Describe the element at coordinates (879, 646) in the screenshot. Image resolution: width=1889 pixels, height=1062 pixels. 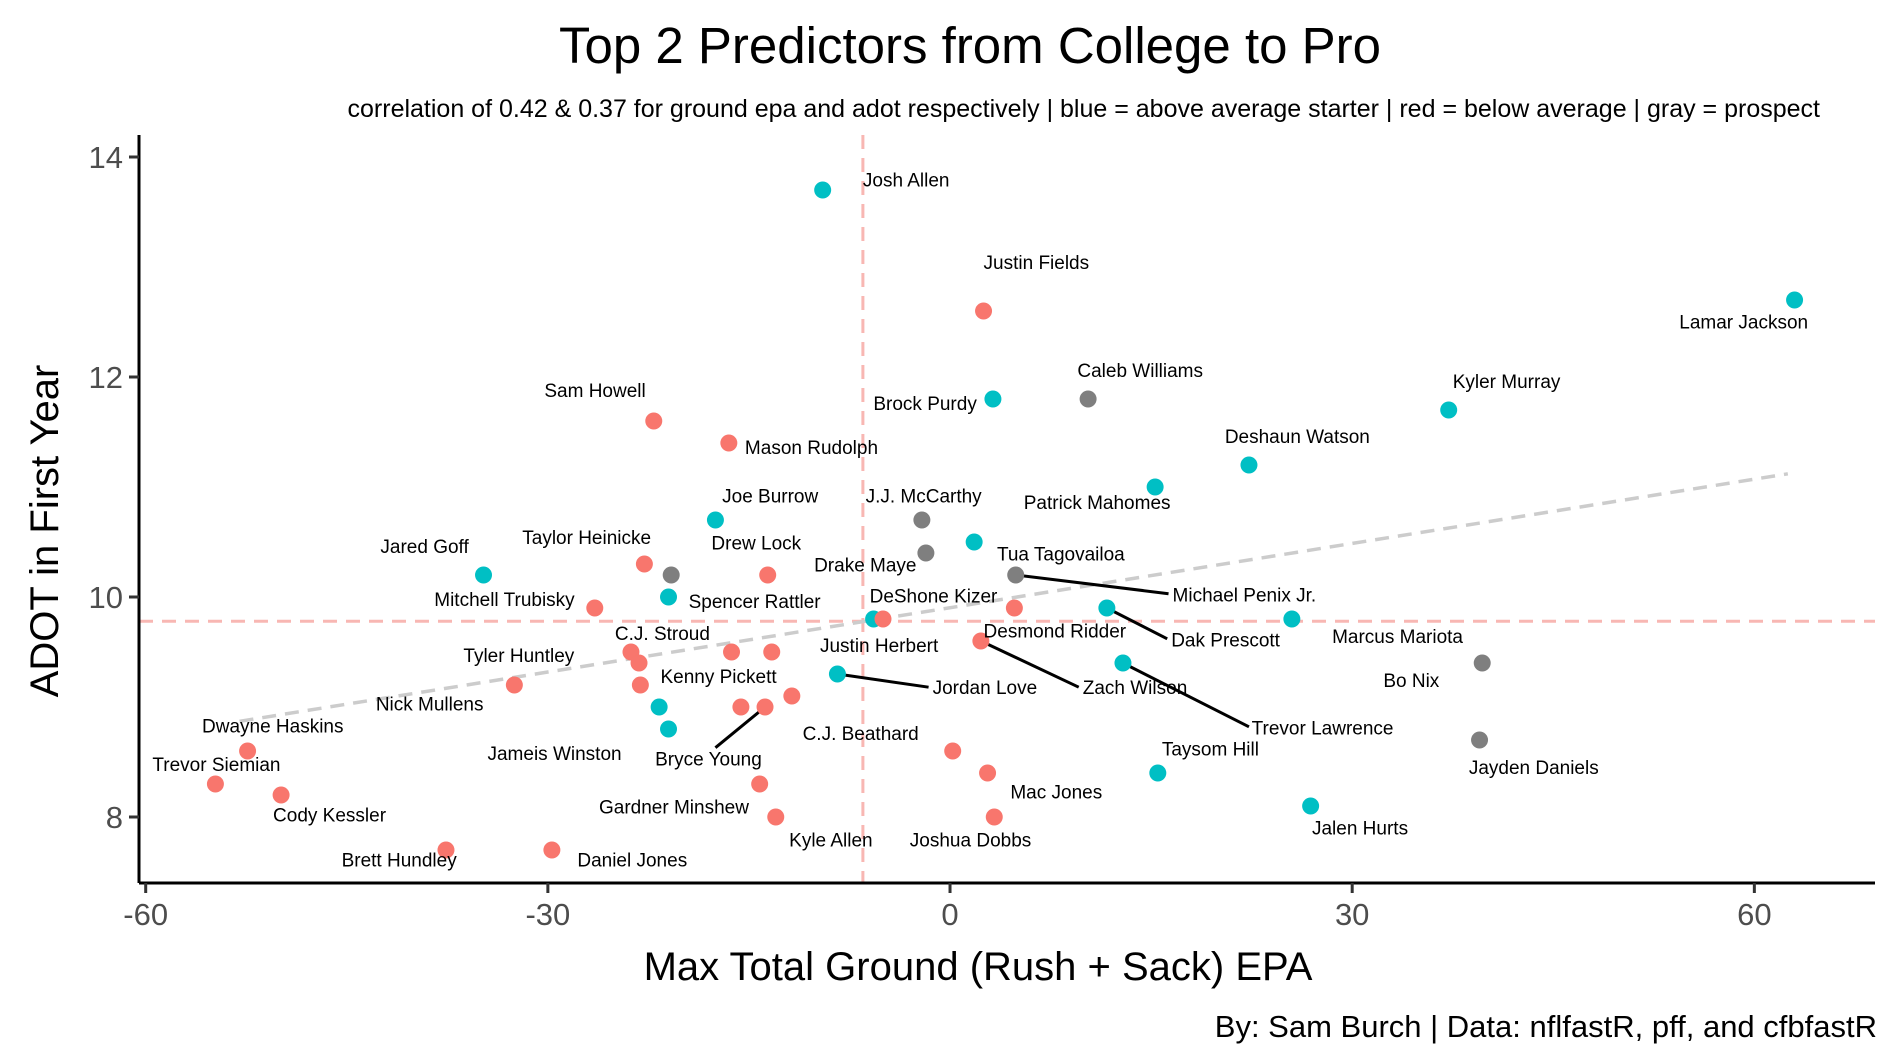
I see `point-label: Justin Herbert` at that location.